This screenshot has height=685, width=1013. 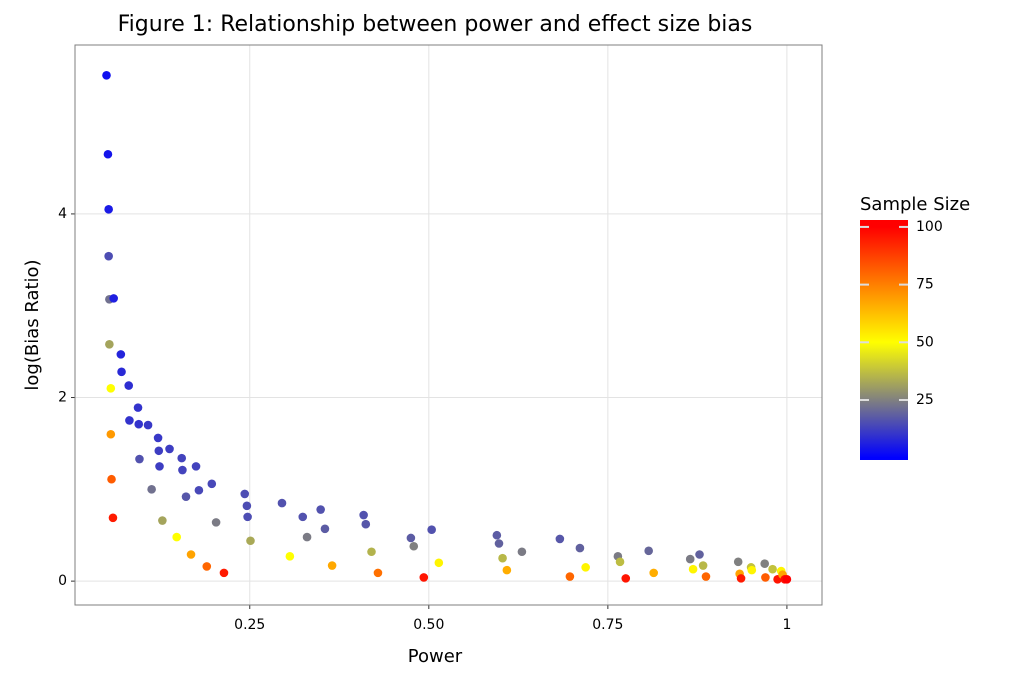 What do you see at coordinates (32, 324) in the screenshot?
I see `y-axis-label: log(Bias Ratio)` at bounding box center [32, 324].